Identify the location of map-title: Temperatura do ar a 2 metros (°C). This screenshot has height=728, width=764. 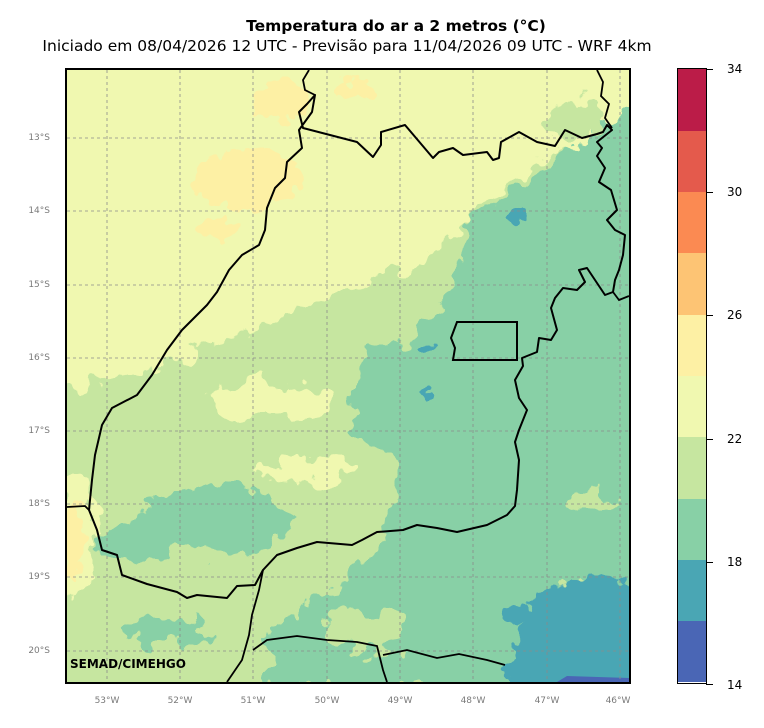
(396, 26).